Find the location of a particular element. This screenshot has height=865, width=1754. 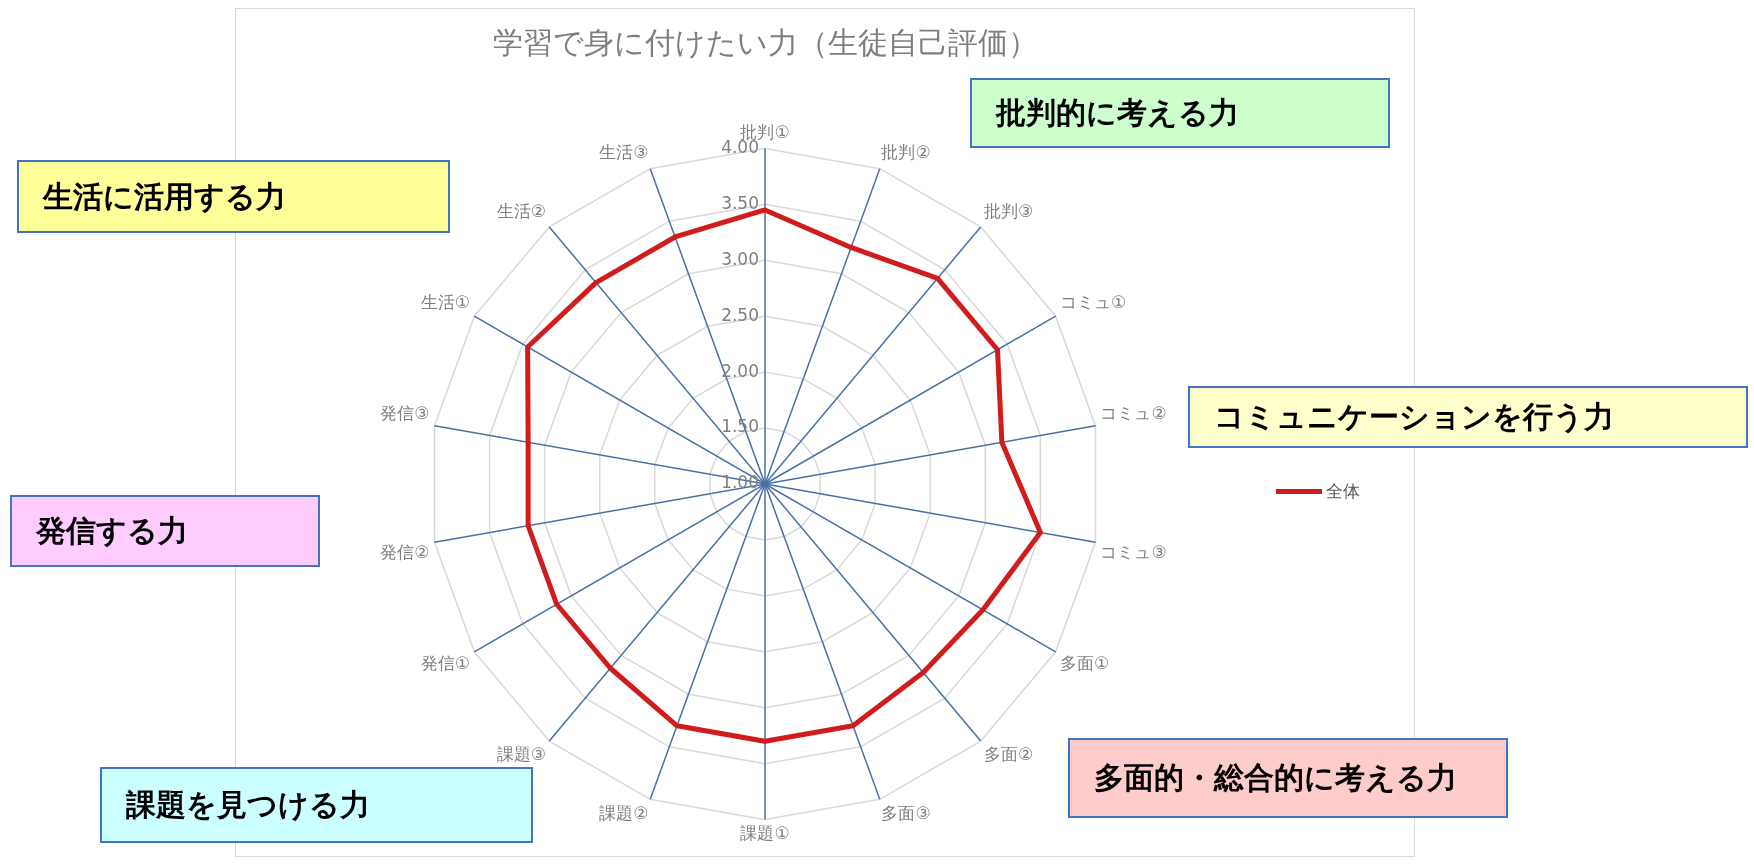

spoke-label: 批判③ is located at coordinates (1008, 211).